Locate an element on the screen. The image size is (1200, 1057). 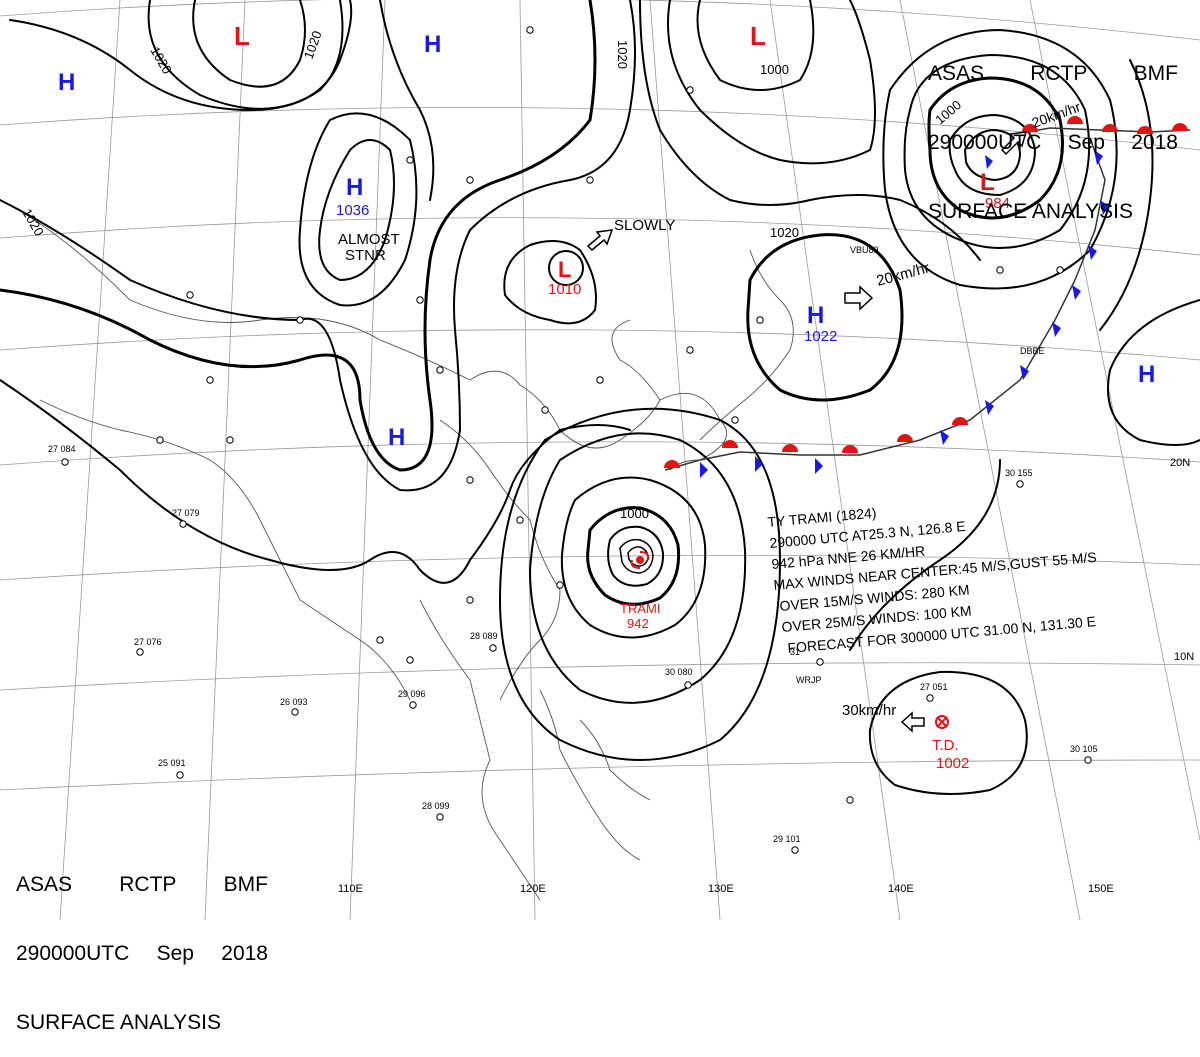
station-label: 29 101 is located at coordinates (787, 839).